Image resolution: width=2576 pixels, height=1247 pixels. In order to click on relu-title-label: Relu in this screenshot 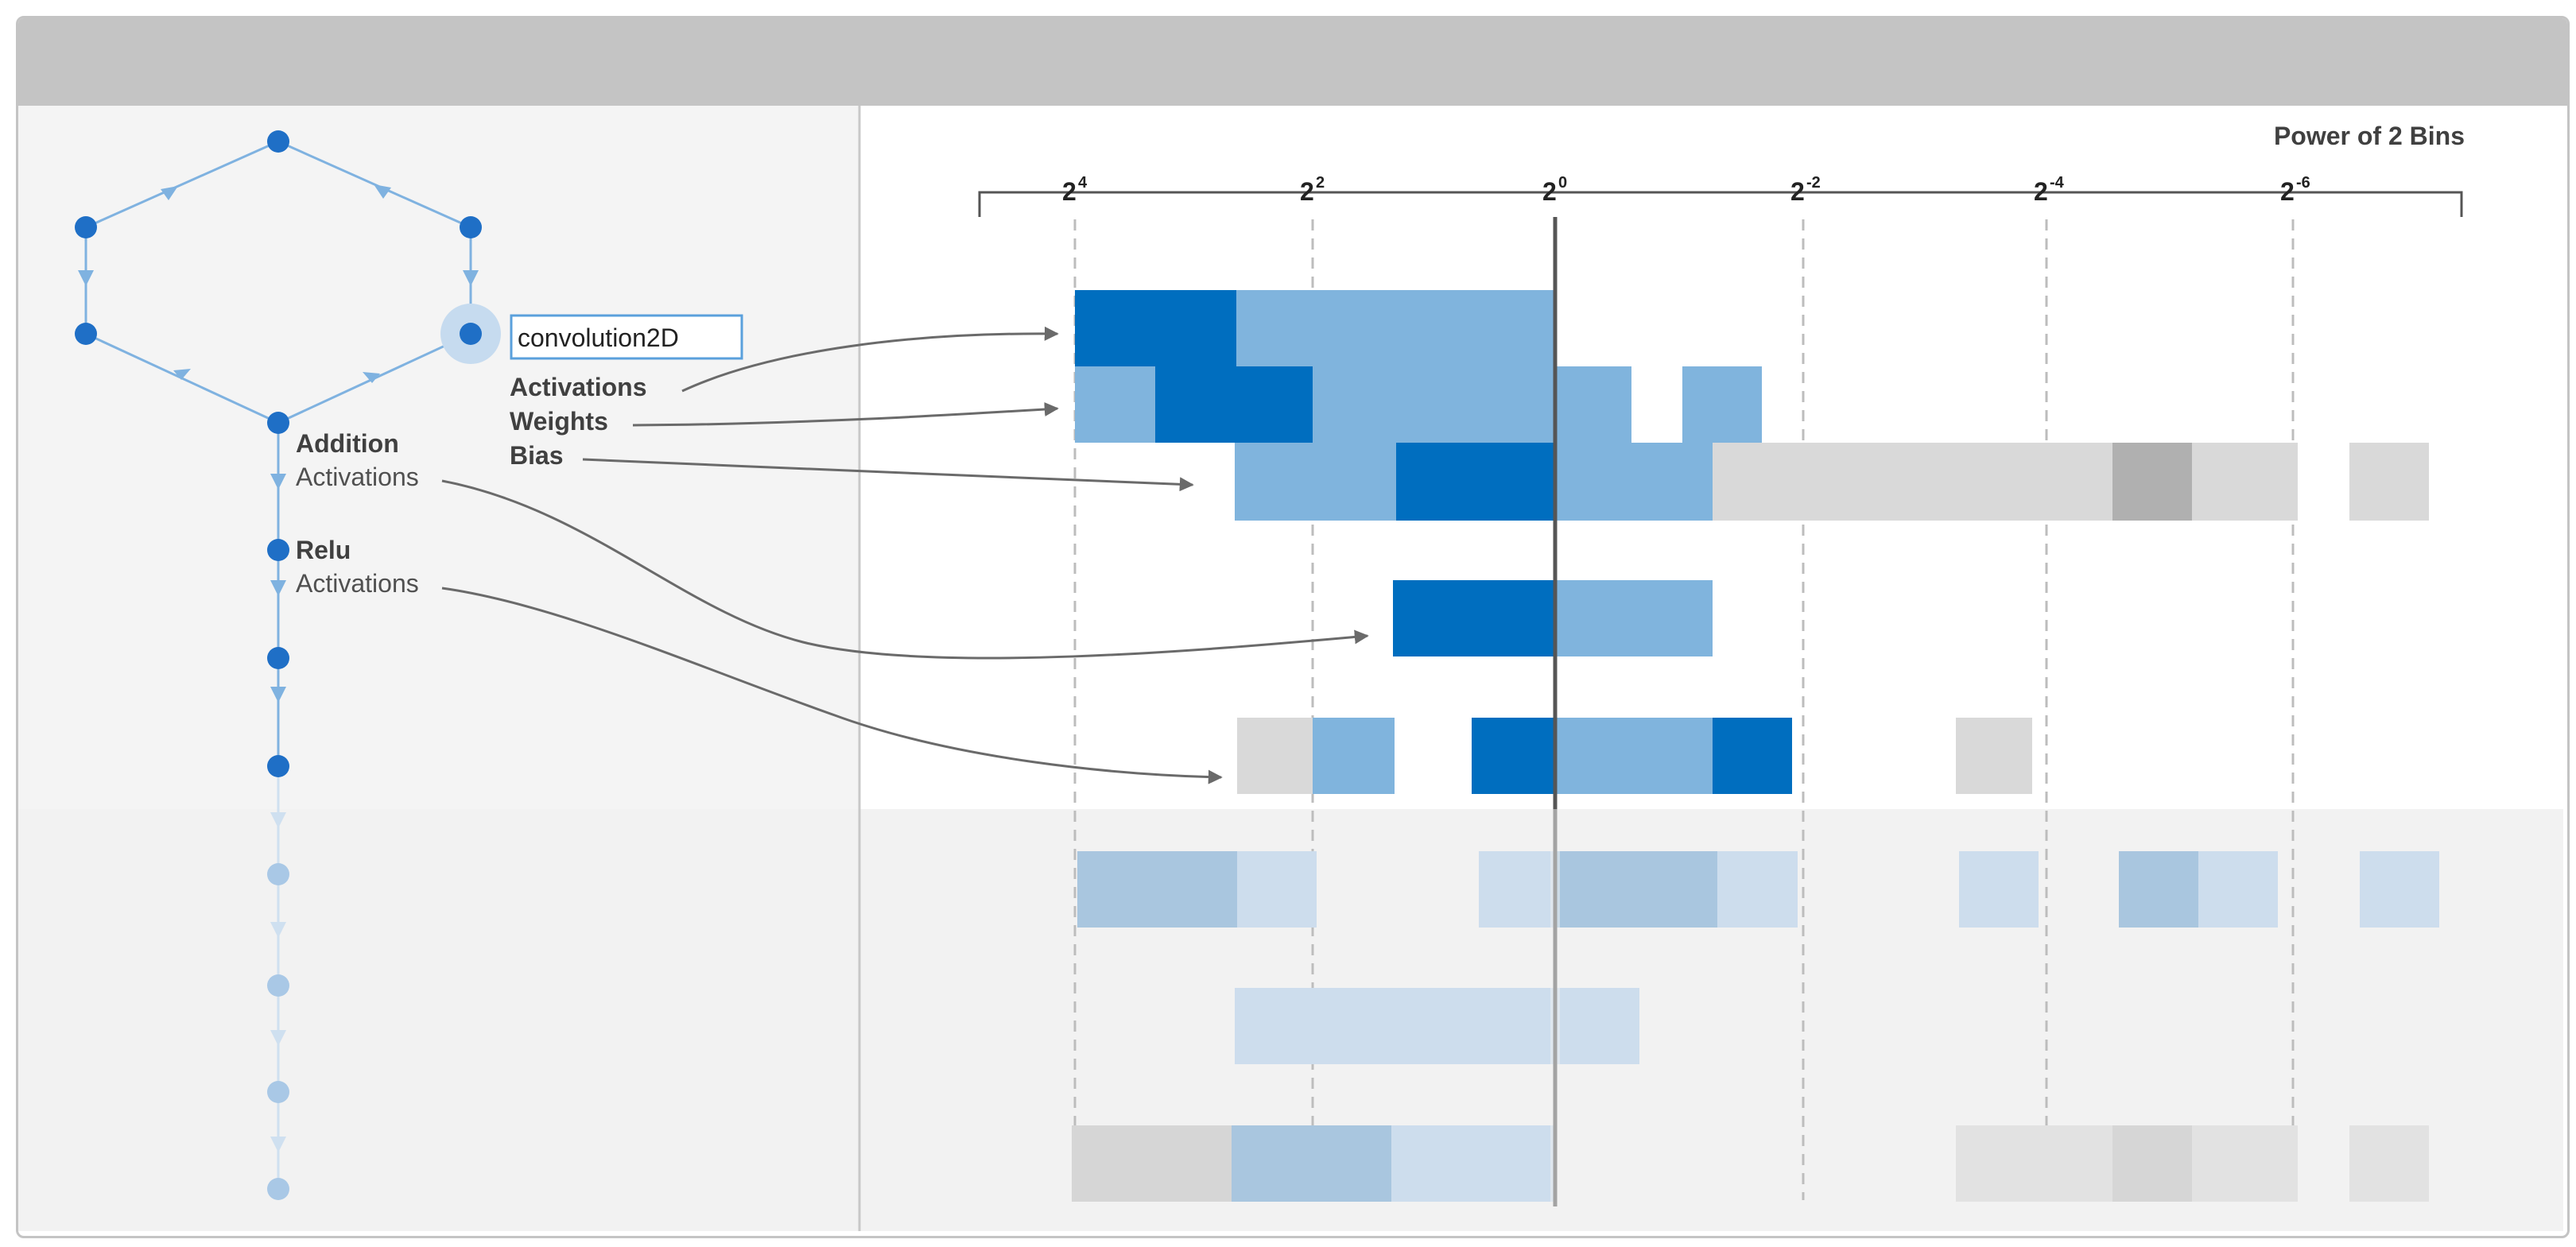, I will do `click(323, 550)`.